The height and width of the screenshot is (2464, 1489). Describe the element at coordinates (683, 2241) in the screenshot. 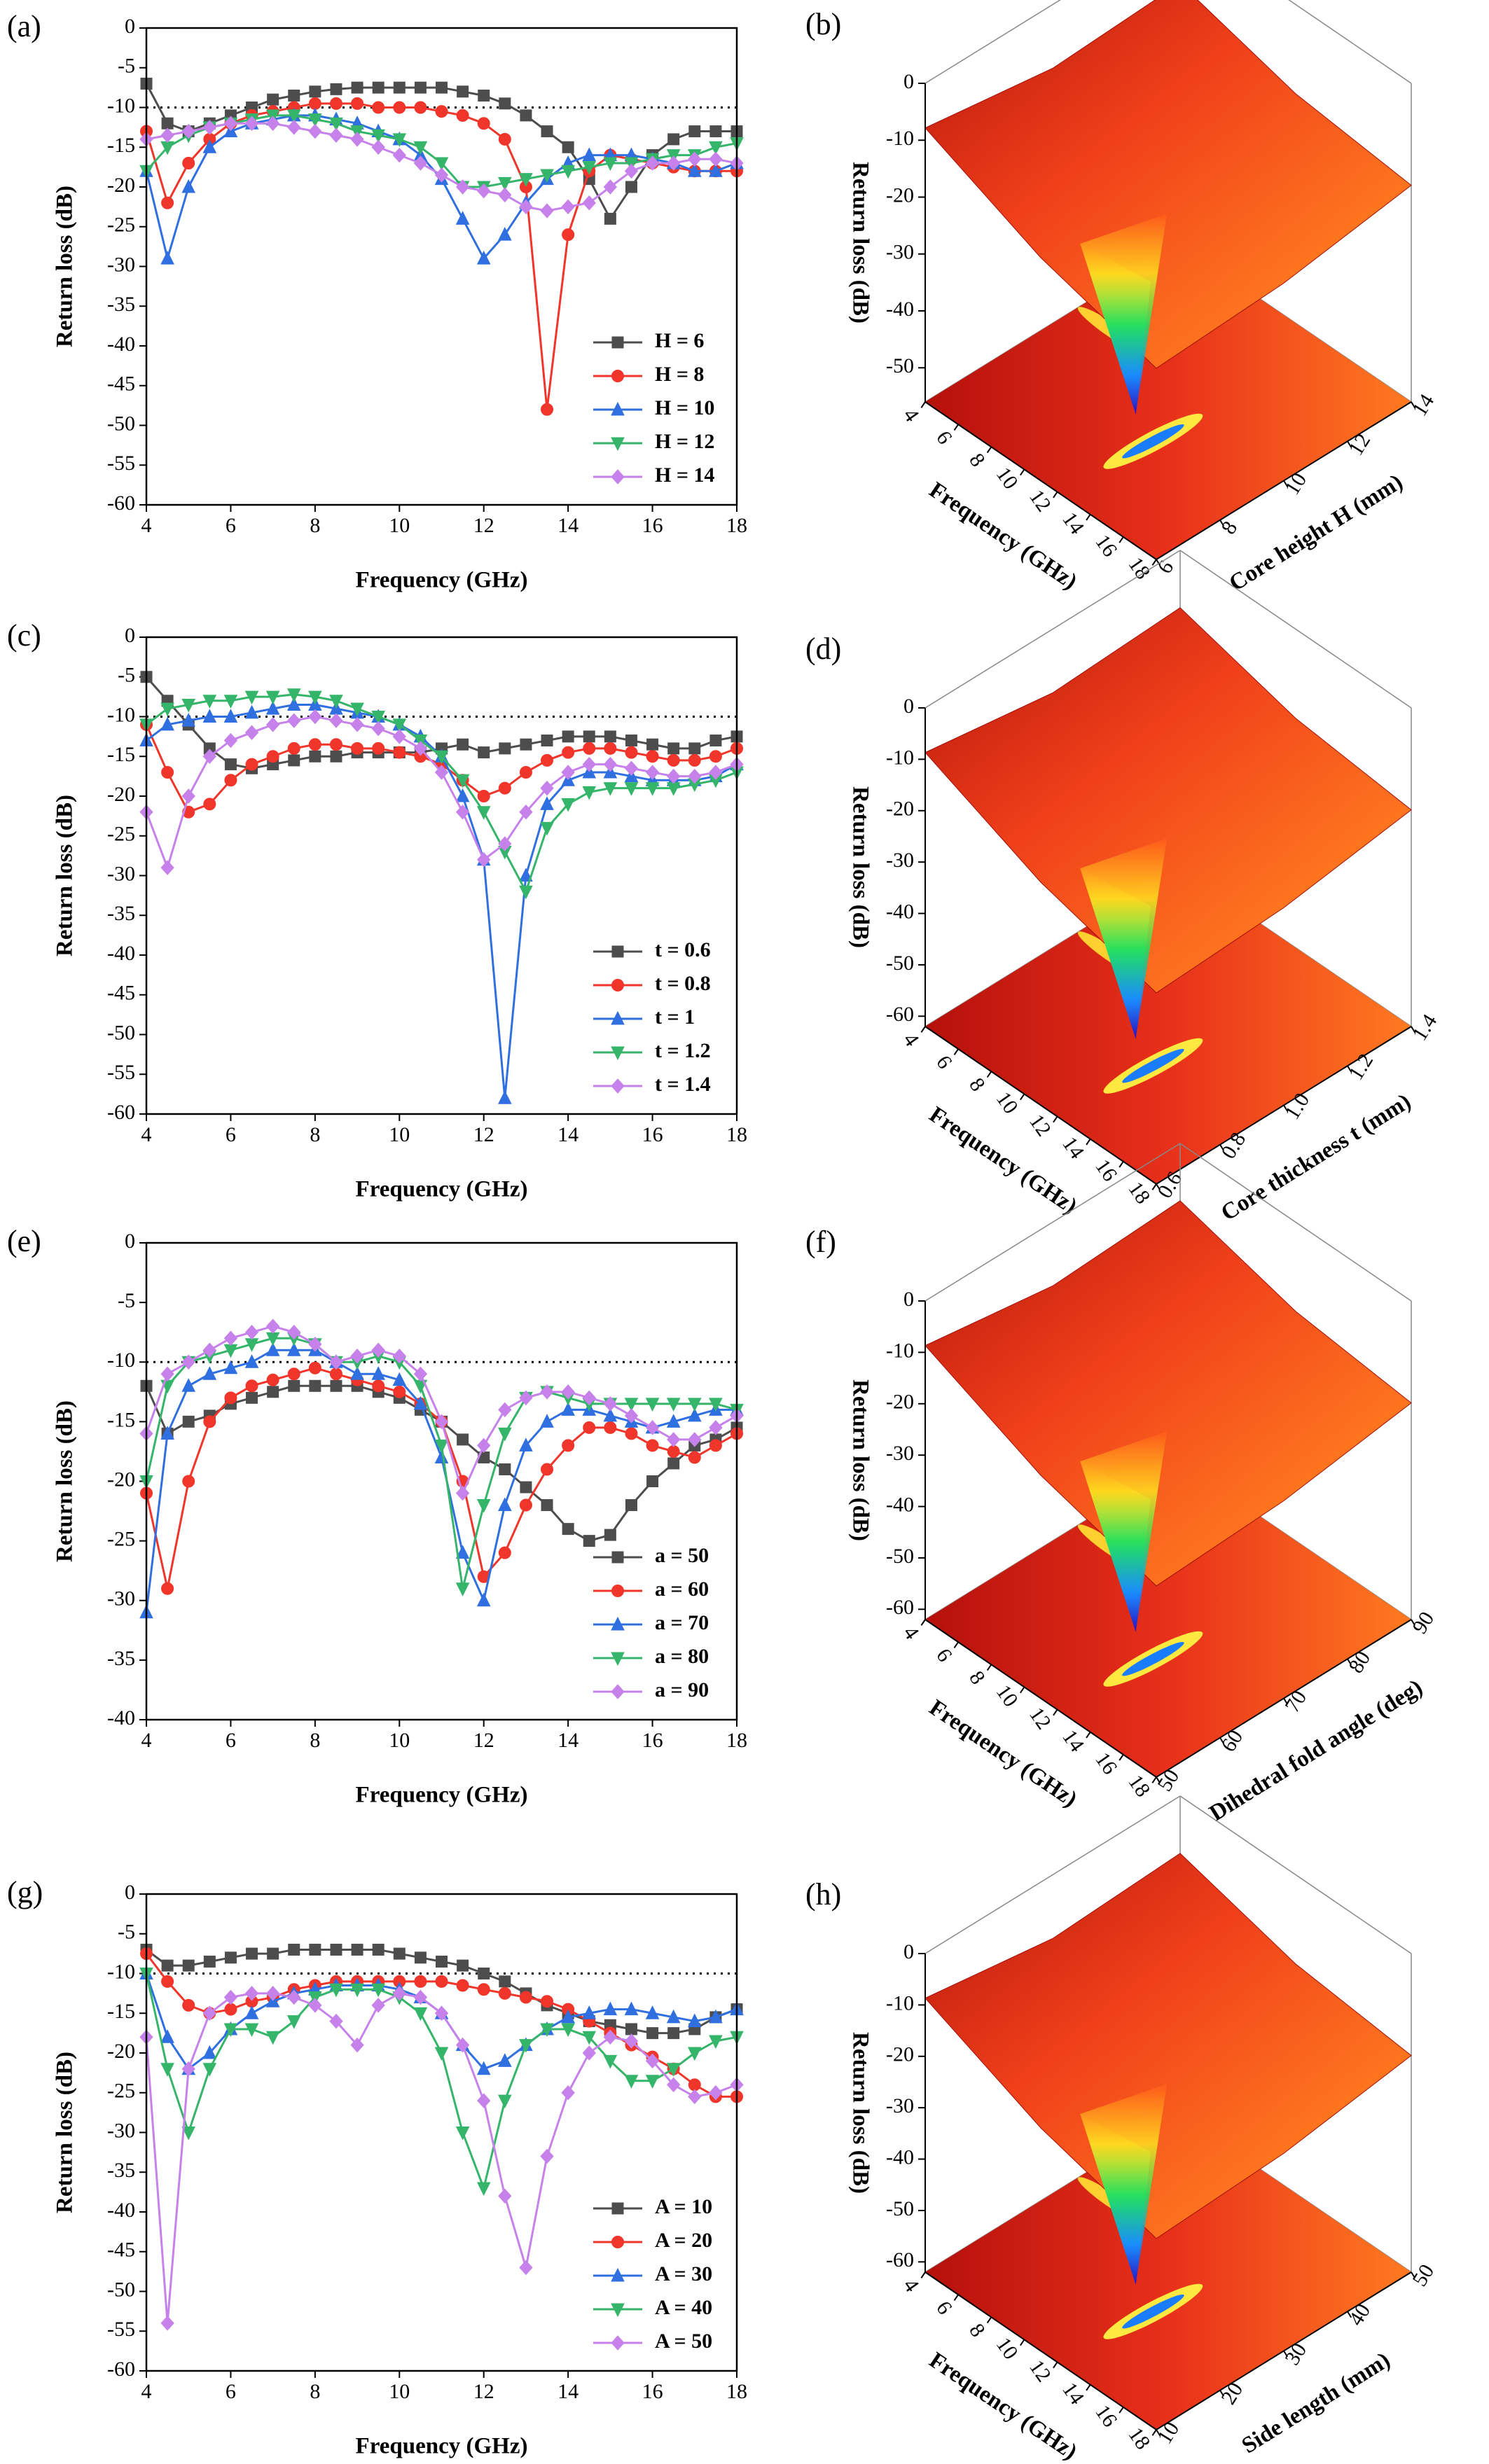

I see `legend-label: A = 20` at that location.